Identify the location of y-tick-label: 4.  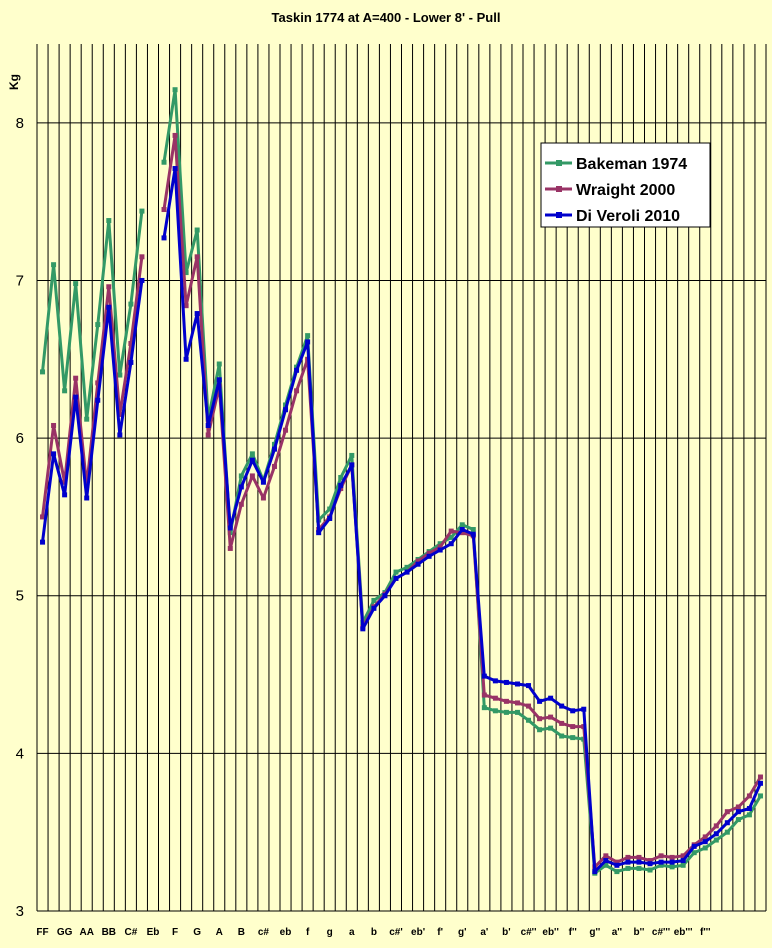
(20, 753).